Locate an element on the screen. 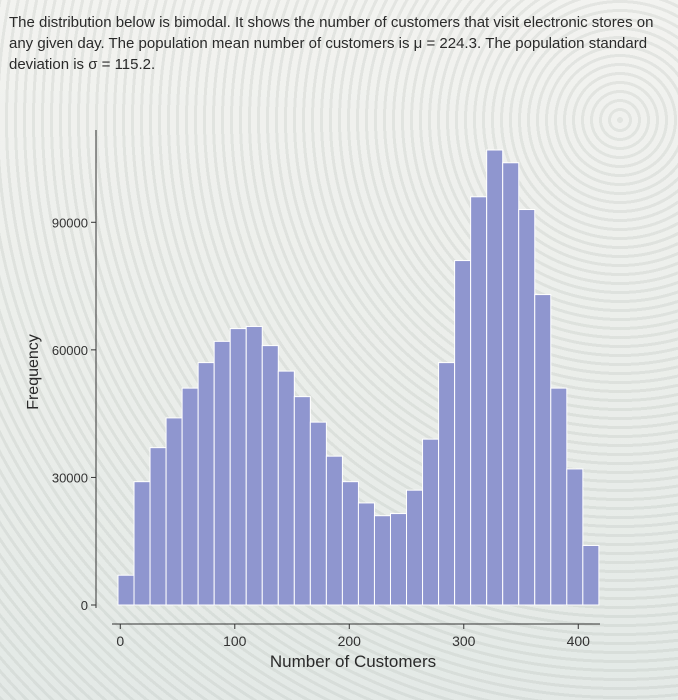 The width and height of the screenshot is (678, 700). y-axis-label: Frequency is located at coordinates (33, 372).